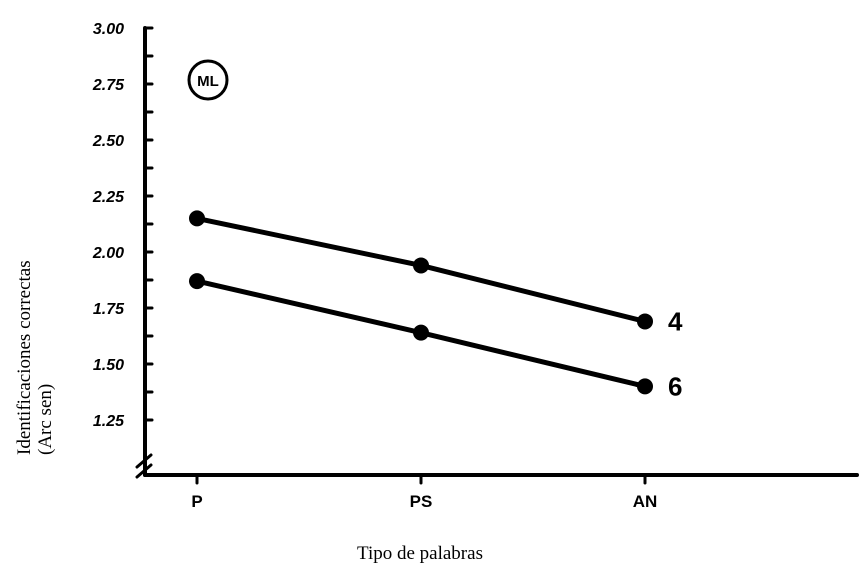 This screenshot has width=860, height=570. What do you see at coordinates (108, 29) in the screenshot?
I see `y-tick-label: 3.00` at bounding box center [108, 29].